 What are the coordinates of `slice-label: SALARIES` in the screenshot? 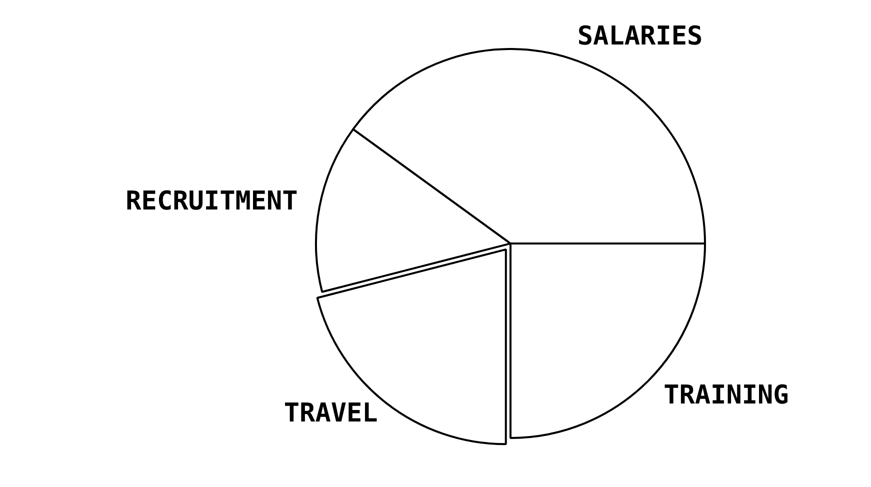 It's located at (640, 36).